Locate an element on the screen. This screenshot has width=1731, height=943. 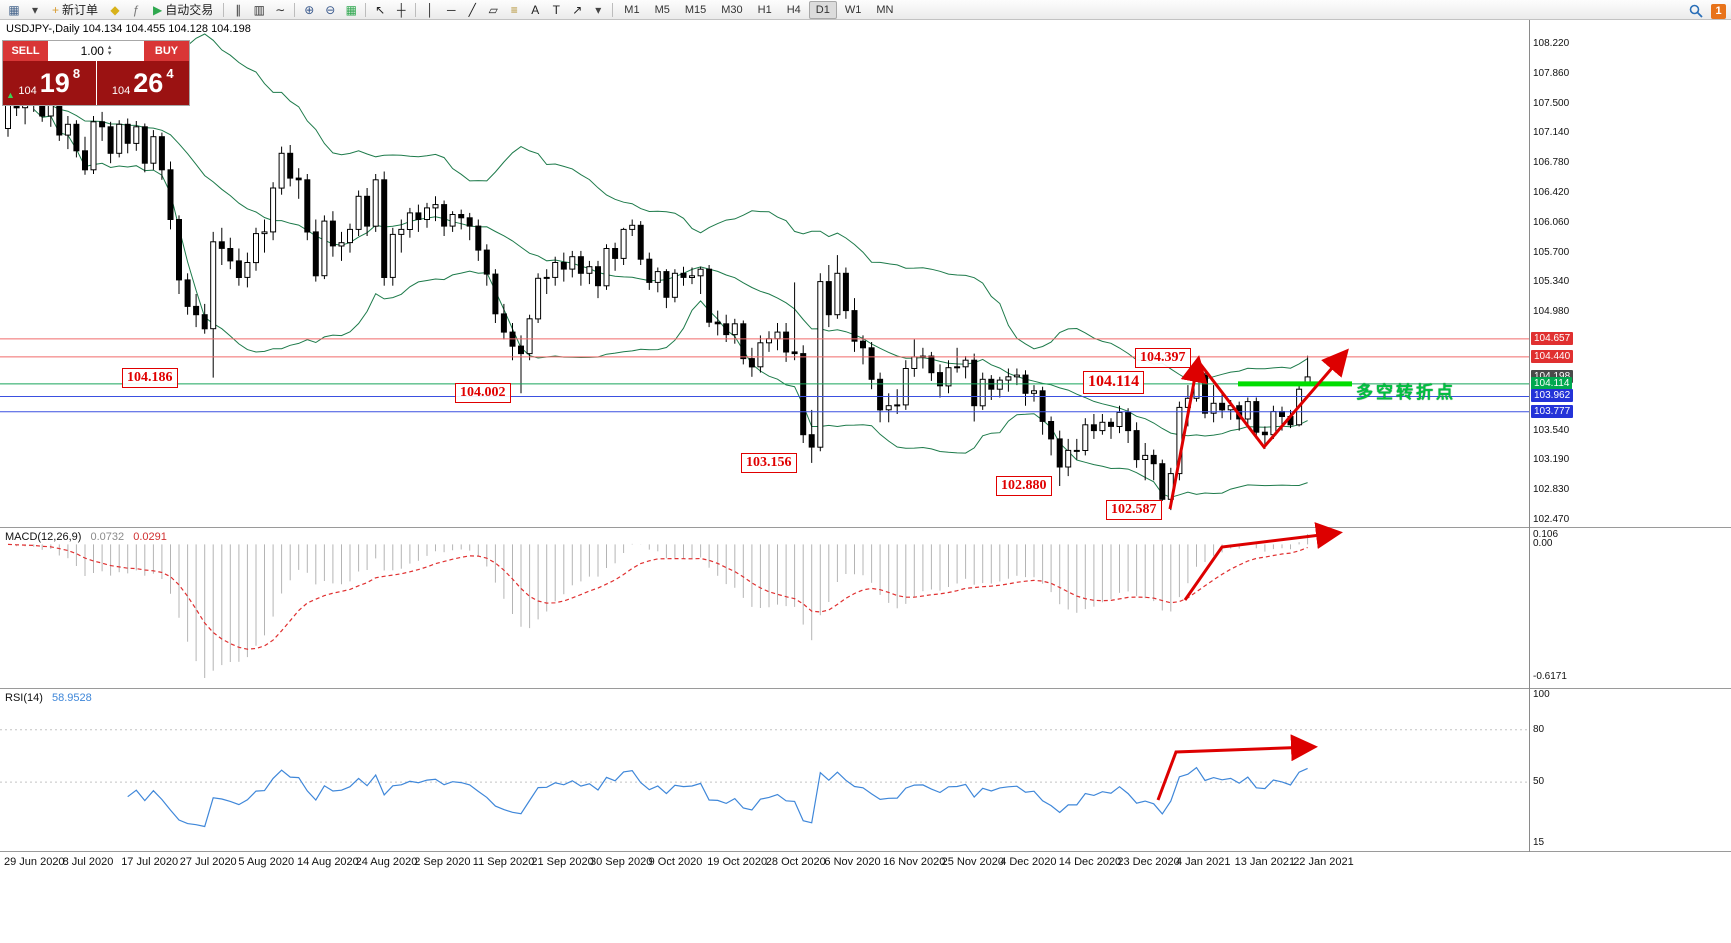
timeframe-w1: W1 is located at coordinates (853, 9).